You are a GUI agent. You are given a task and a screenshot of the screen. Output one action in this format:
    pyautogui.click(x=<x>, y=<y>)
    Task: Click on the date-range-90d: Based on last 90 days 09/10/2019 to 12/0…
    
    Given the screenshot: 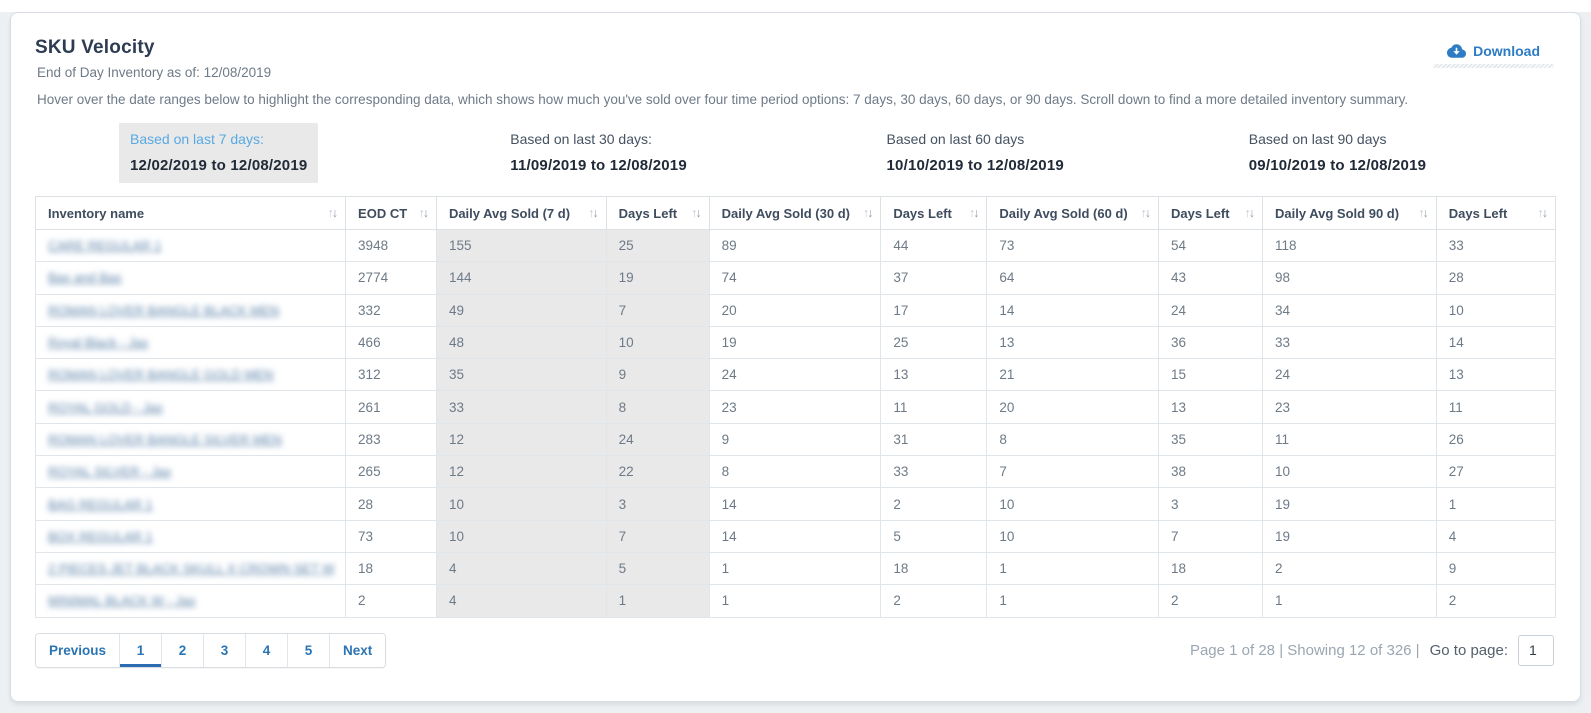 What is the action you would take?
    pyautogui.click(x=1337, y=153)
    